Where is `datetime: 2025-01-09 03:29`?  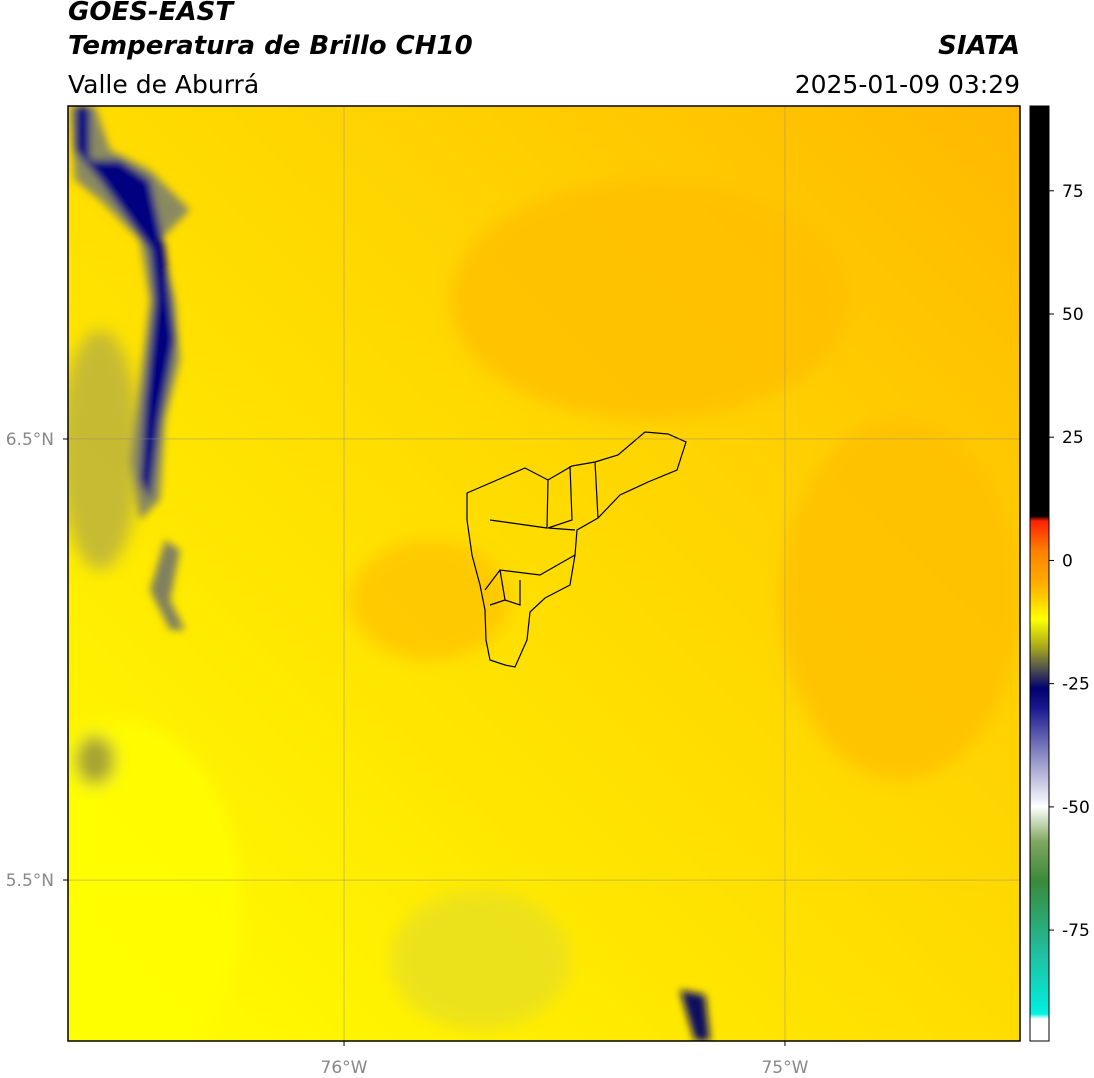
datetime: 2025-01-09 03:29 is located at coordinates (907, 84).